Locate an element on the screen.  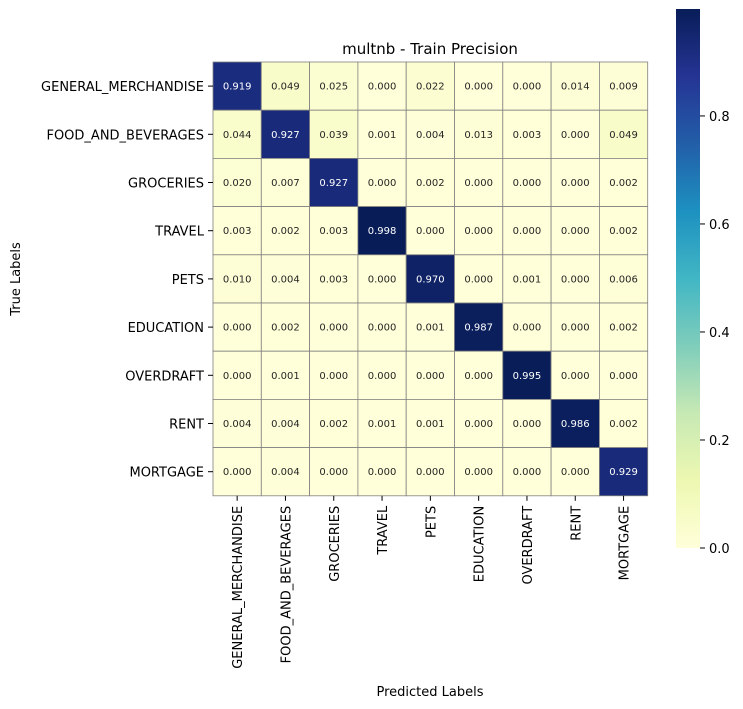
y-tick-label: MORTGAGE is located at coordinates (166, 473).